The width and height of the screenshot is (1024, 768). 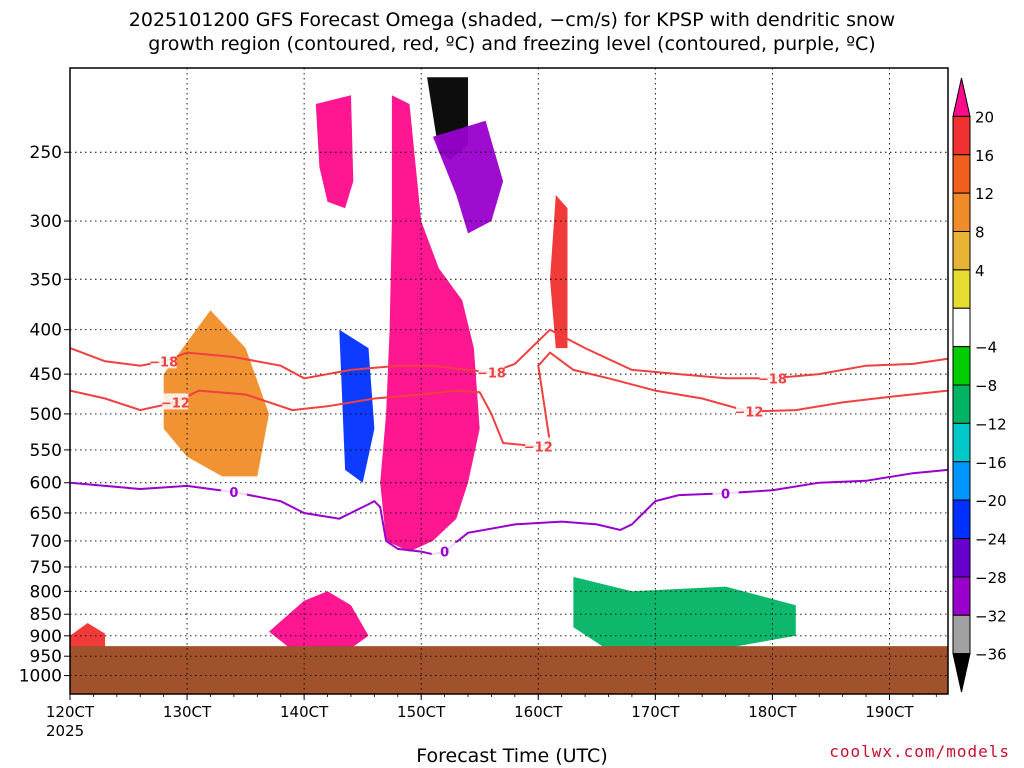 What do you see at coordinates (684, 613) in the screenshot?
I see `shaded-region-descent-green-right` at bounding box center [684, 613].